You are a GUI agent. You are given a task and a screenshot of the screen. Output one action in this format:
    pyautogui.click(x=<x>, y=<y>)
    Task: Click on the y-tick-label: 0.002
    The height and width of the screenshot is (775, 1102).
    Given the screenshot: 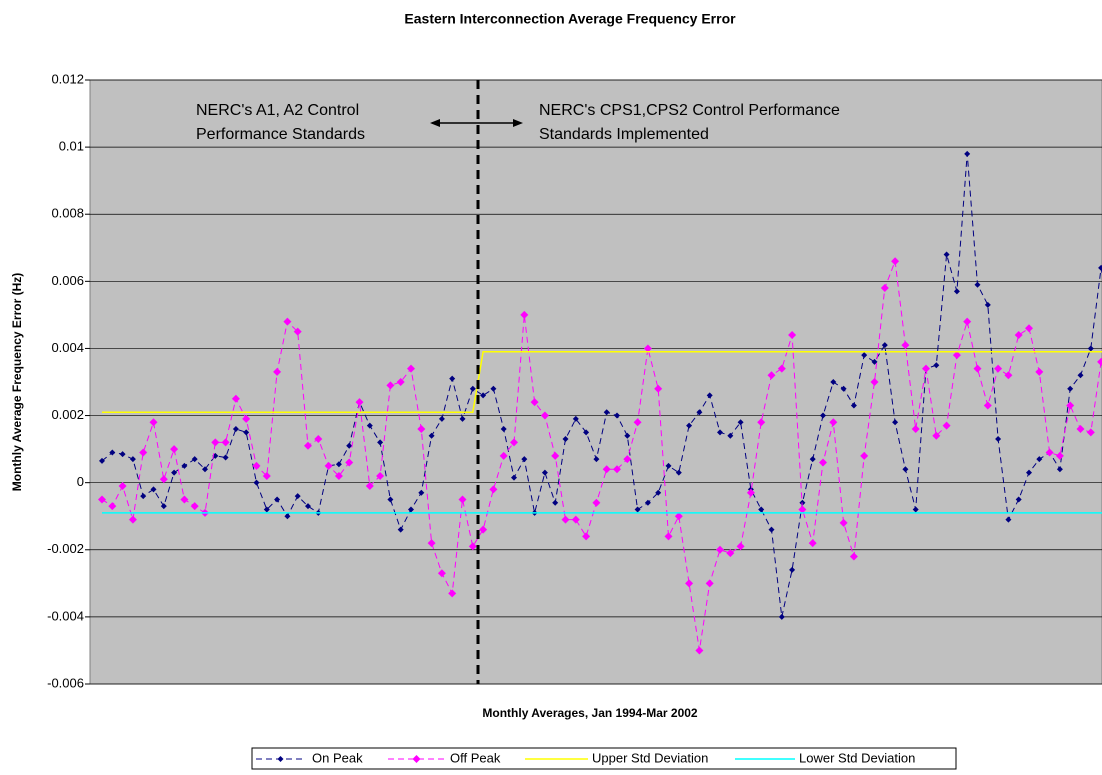 What is the action you would take?
    pyautogui.click(x=67, y=414)
    